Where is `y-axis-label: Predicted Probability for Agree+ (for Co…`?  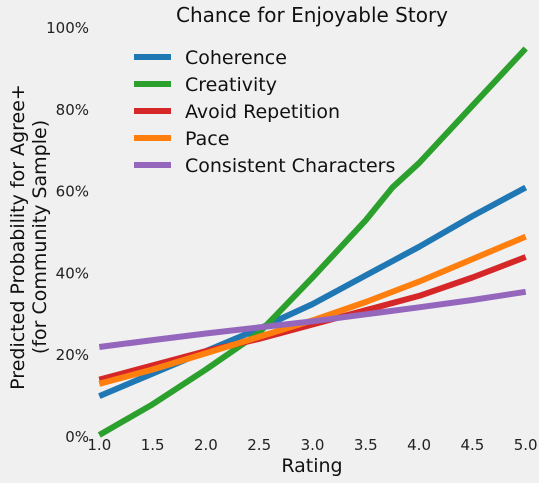 y-axis-label: Predicted Probability for Agree+ (for Co… is located at coordinates (29, 237).